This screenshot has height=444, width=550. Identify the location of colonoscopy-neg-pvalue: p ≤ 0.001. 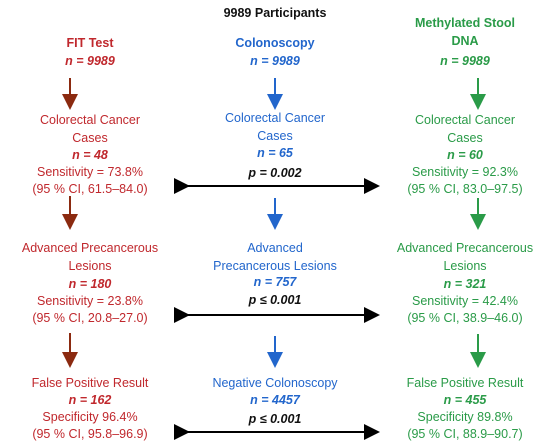
(275, 419).